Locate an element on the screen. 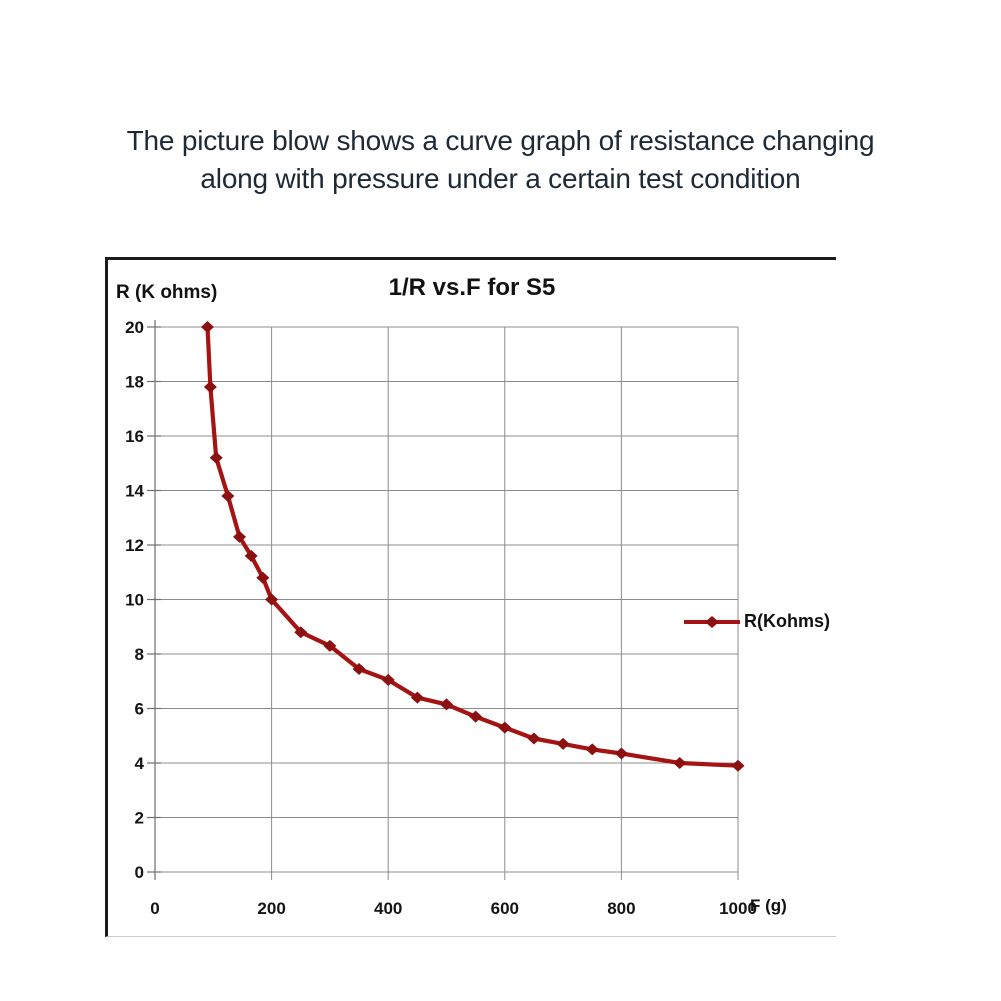 This screenshot has width=1001, height=1001. svg-text: 400 is located at coordinates (388, 908).